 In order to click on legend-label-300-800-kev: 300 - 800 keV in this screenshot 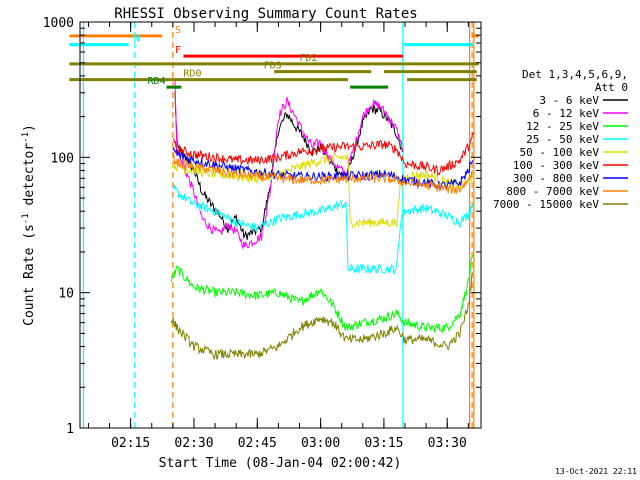, I will do `click(556, 178)`.